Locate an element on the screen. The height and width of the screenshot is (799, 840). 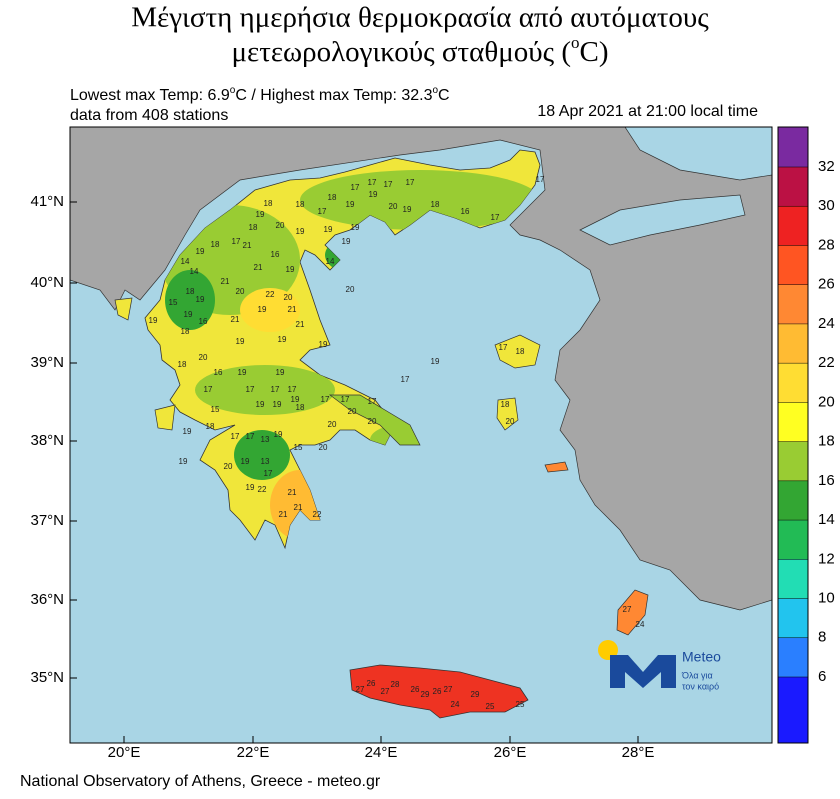
colorbar-frame is located at coordinates (793, 435).